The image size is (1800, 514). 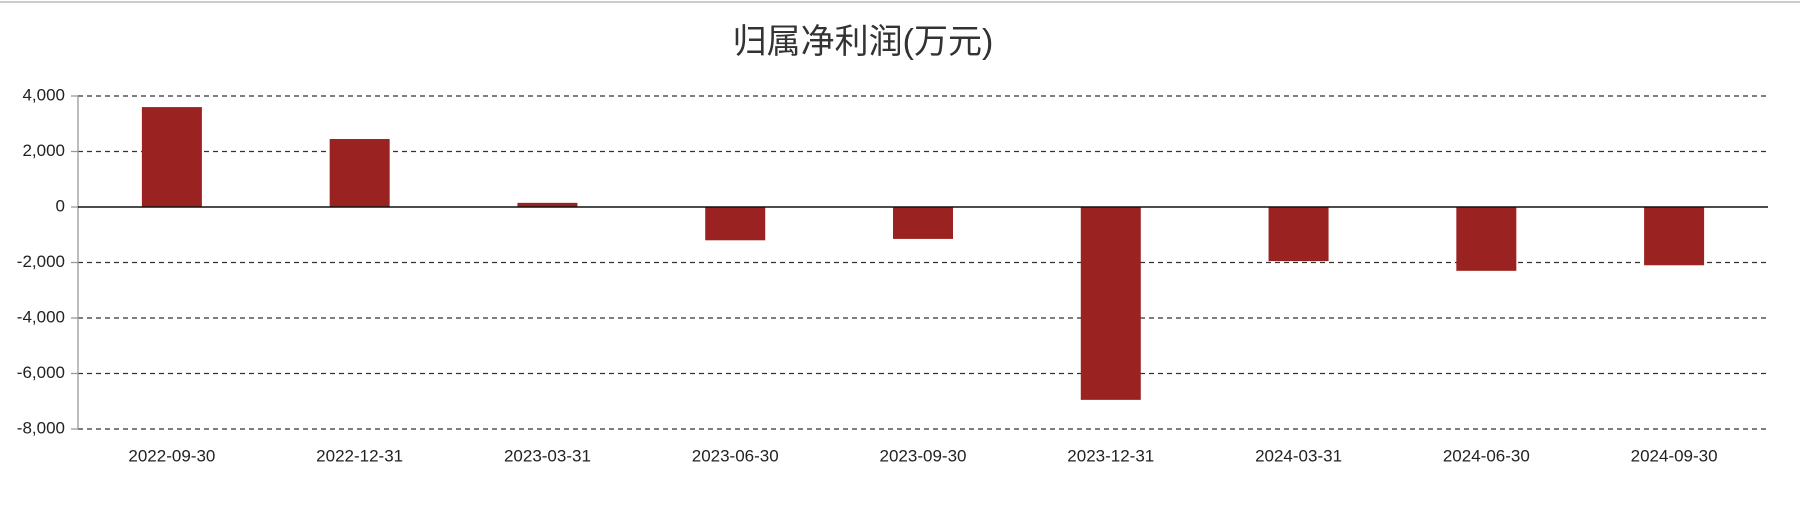 I want to click on y-tick-label: 0, so click(x=60, y=205).